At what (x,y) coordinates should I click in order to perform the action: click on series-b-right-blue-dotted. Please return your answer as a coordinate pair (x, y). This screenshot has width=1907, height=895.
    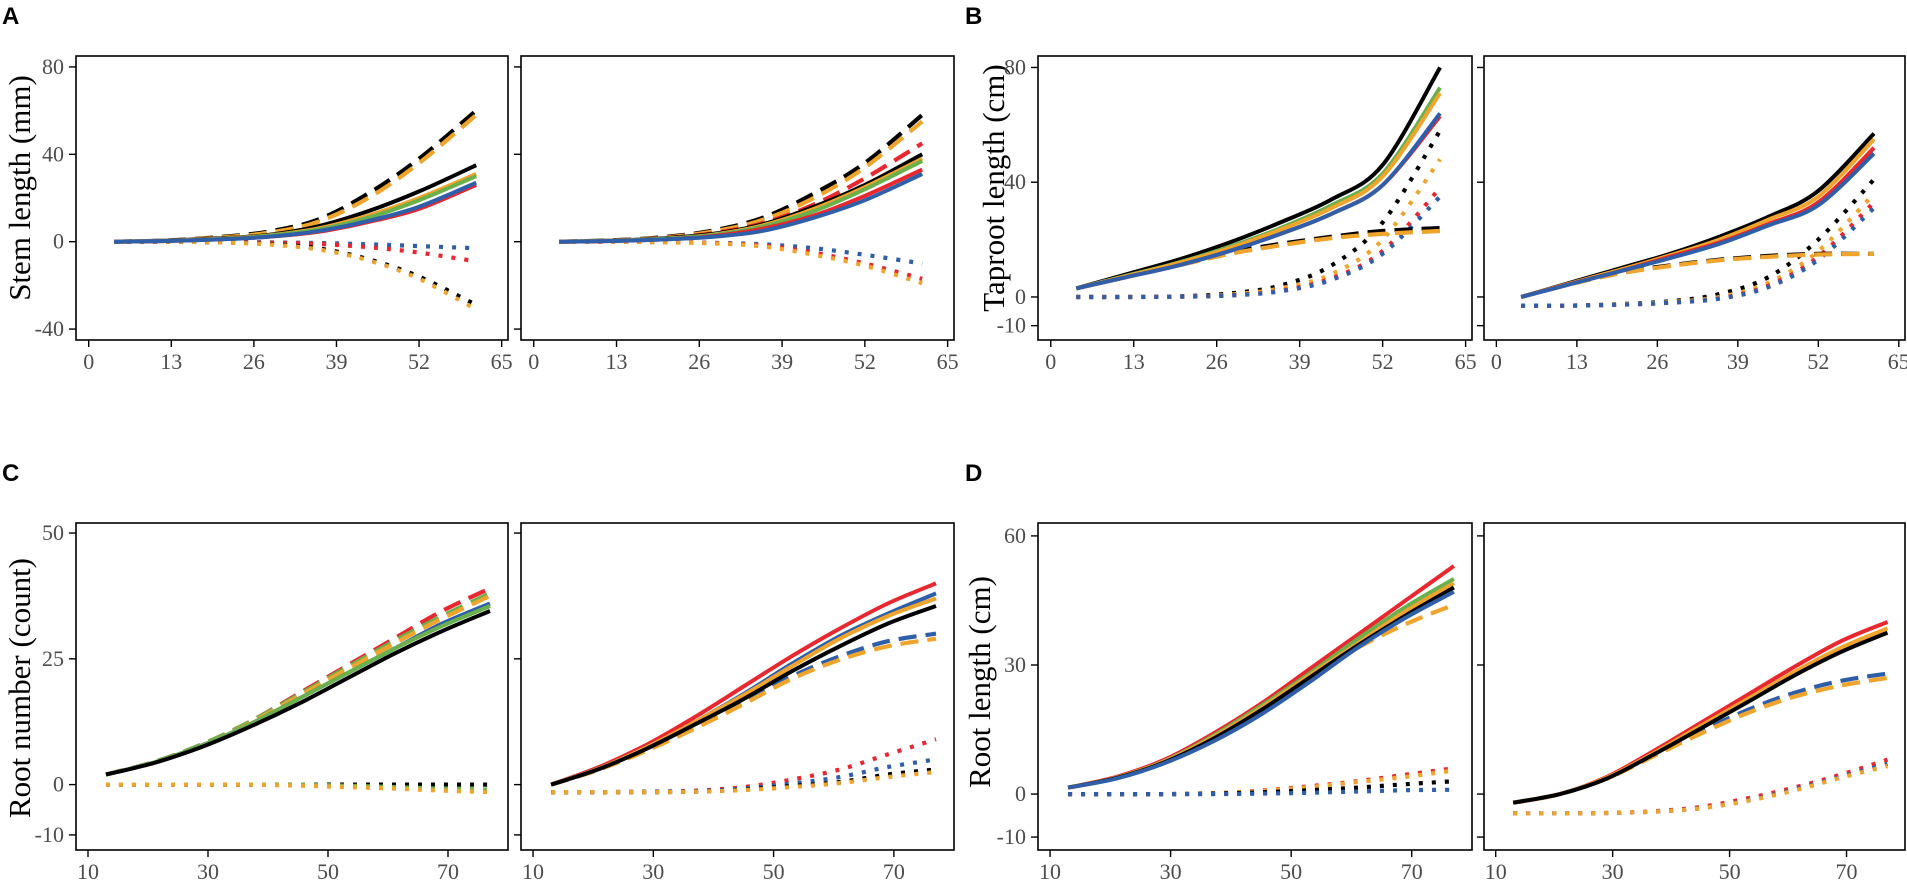
    Looking at the image, I should click on (1698, 257).